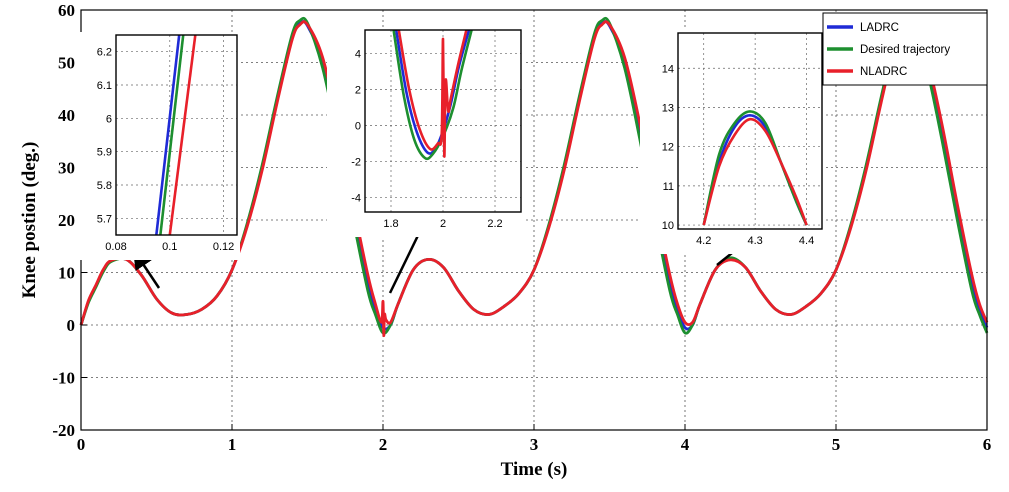 The width and height of the screenshot is (1009, 492). What do you see at coordinates (66, 63) in the screenshot?
I see `y-tick-label: 50` at bounding box center [66, 63].